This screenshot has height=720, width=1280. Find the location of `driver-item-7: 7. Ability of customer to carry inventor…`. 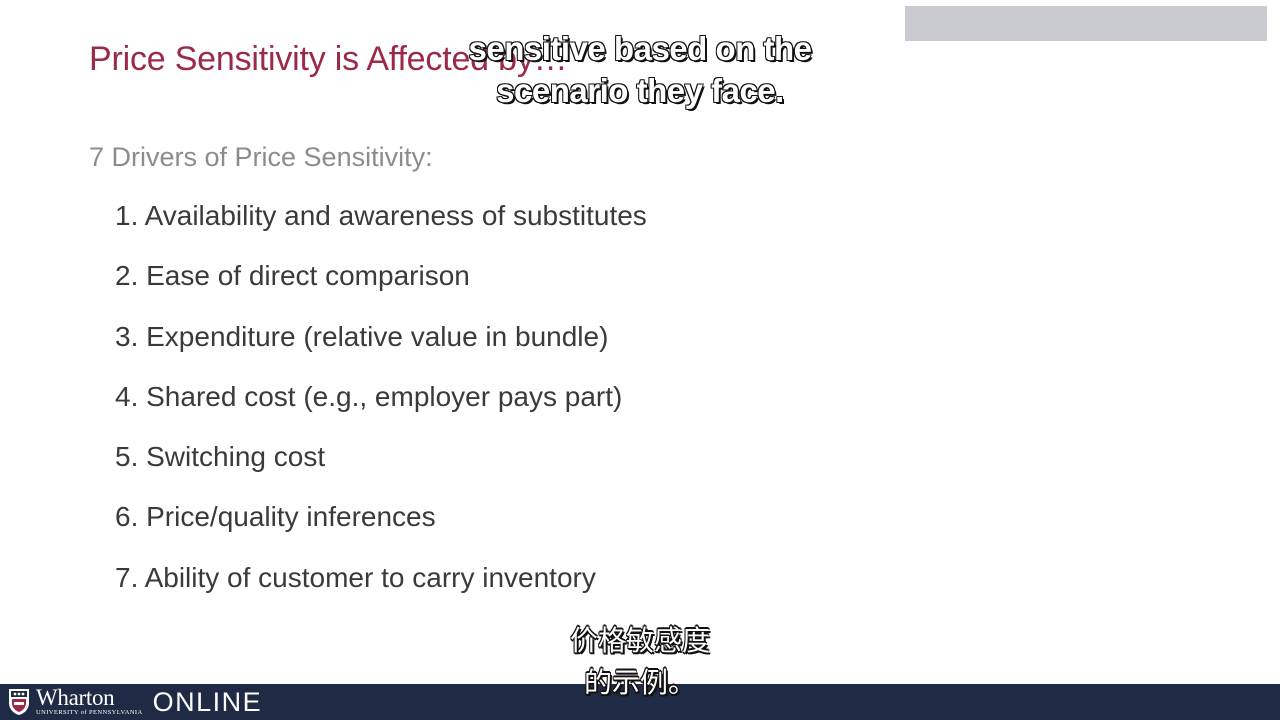

driver-item-7: 7. Ability of customer to carry inventor… is located at coordinates (355, 577).